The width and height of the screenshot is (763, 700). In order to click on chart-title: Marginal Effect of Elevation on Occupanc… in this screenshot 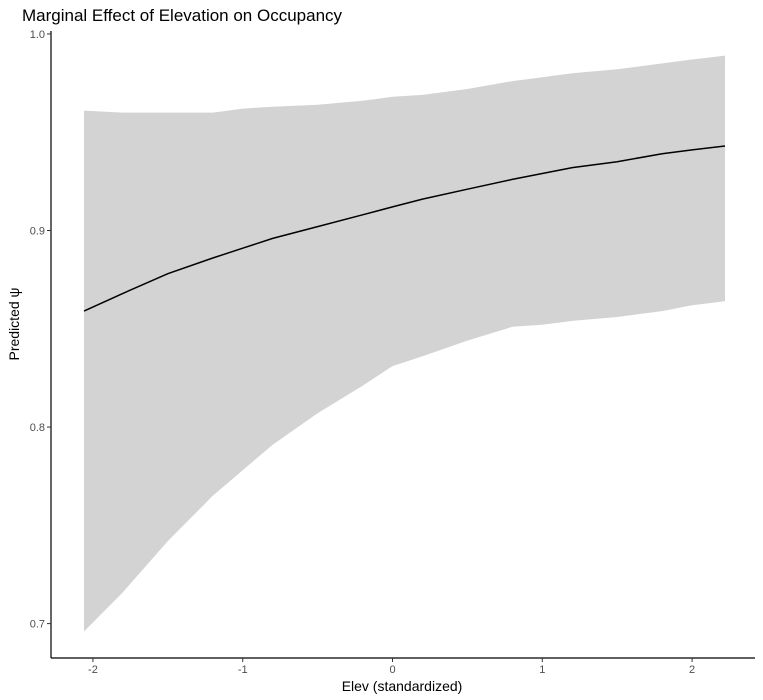, I will do `click(182, 15)`.